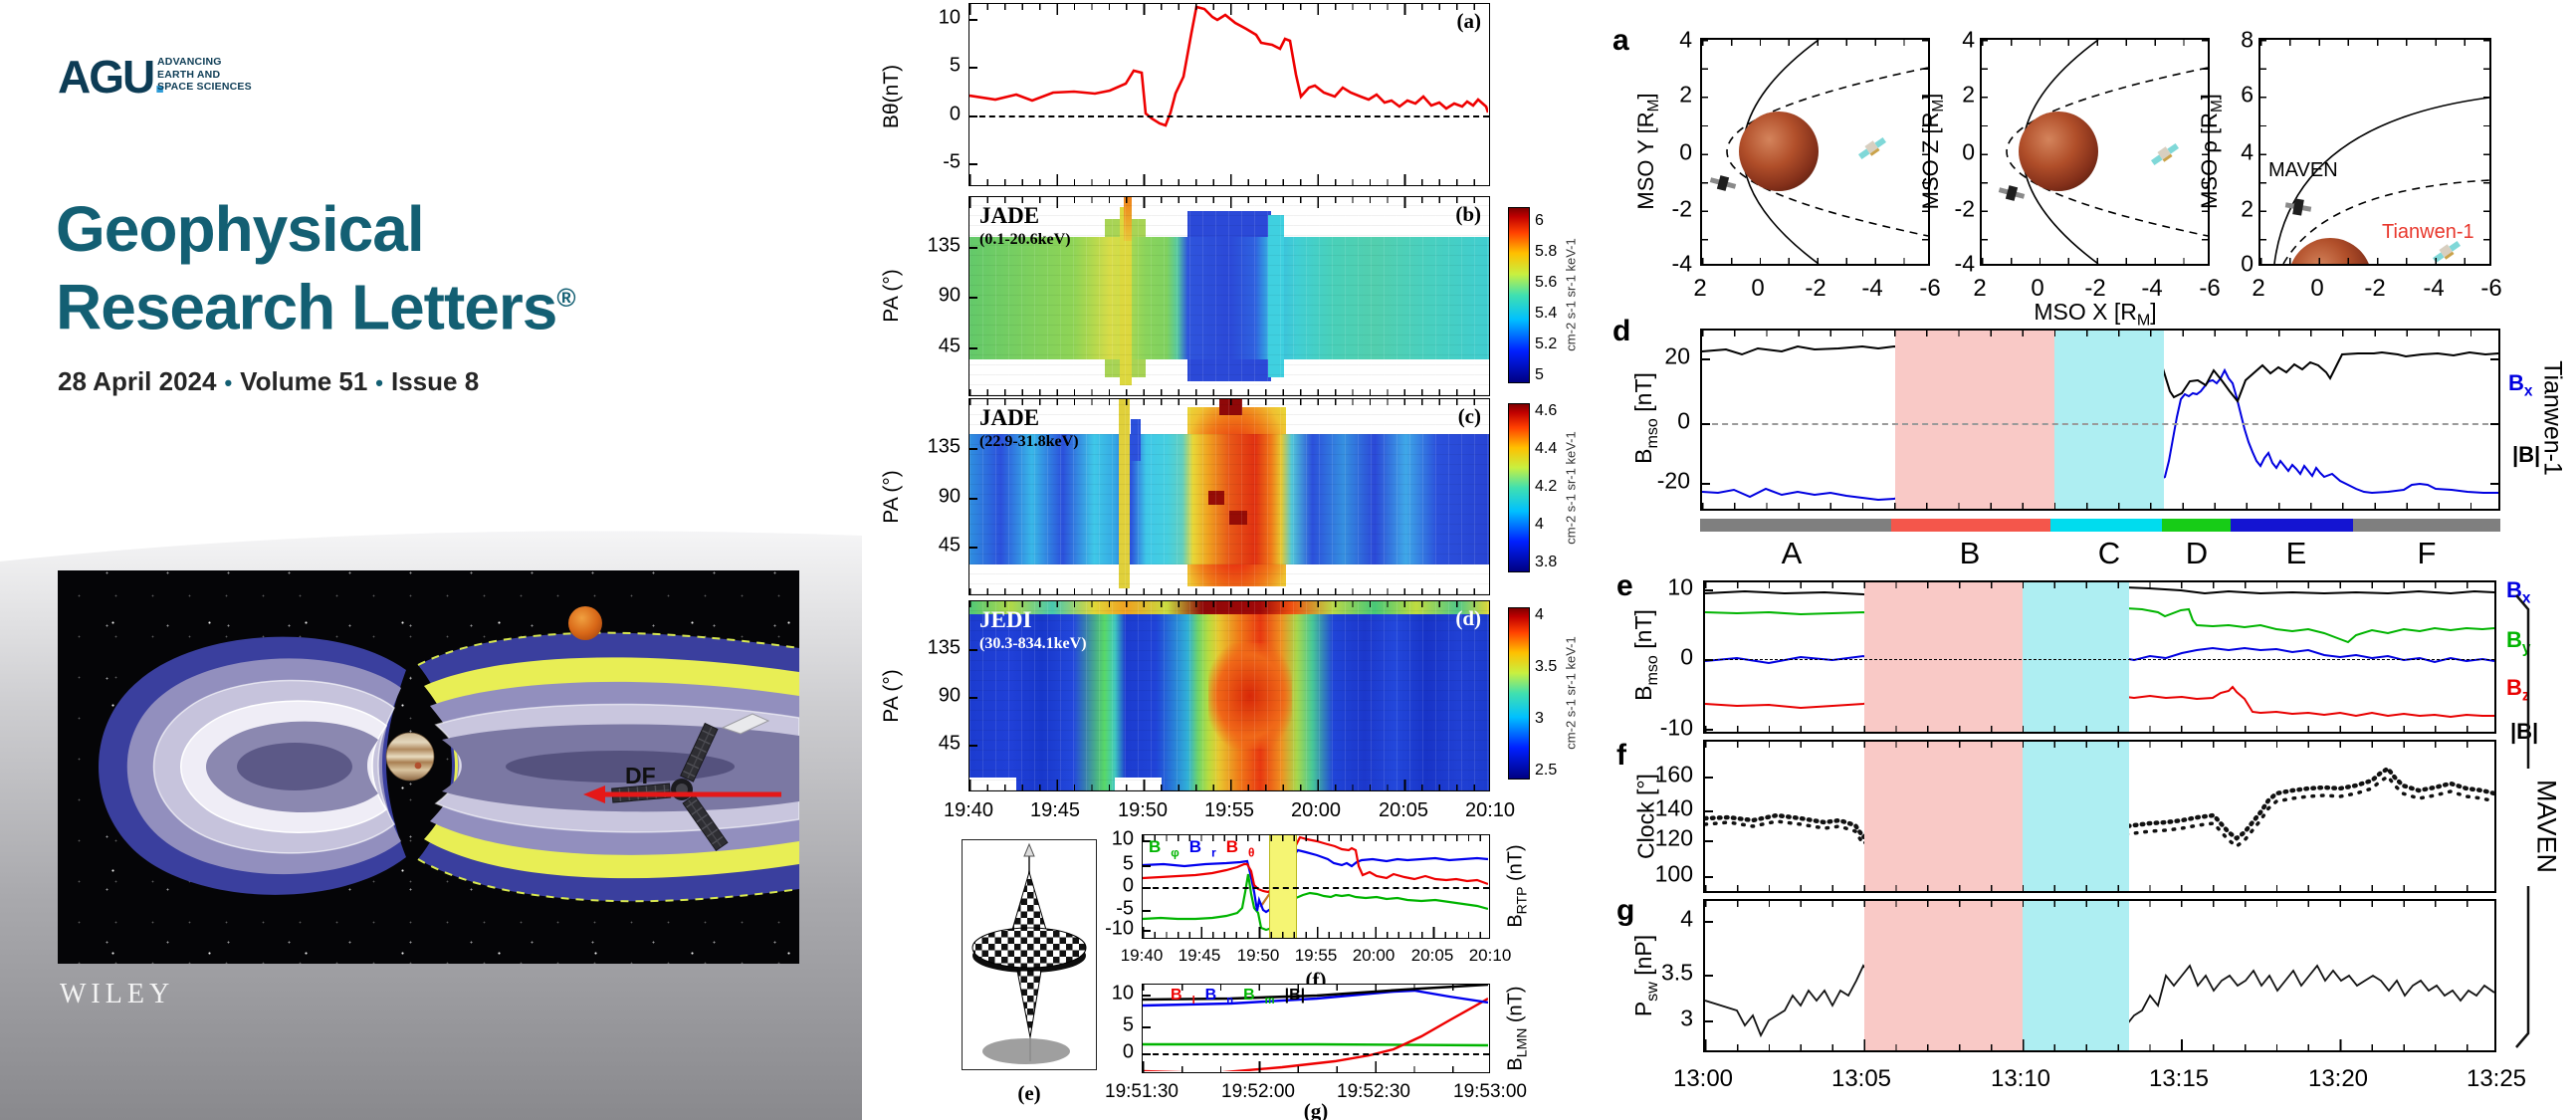  Describe the element at coordinates (2520, 385) in the screenshot. I see `label-bx-d: Bx` at that location.